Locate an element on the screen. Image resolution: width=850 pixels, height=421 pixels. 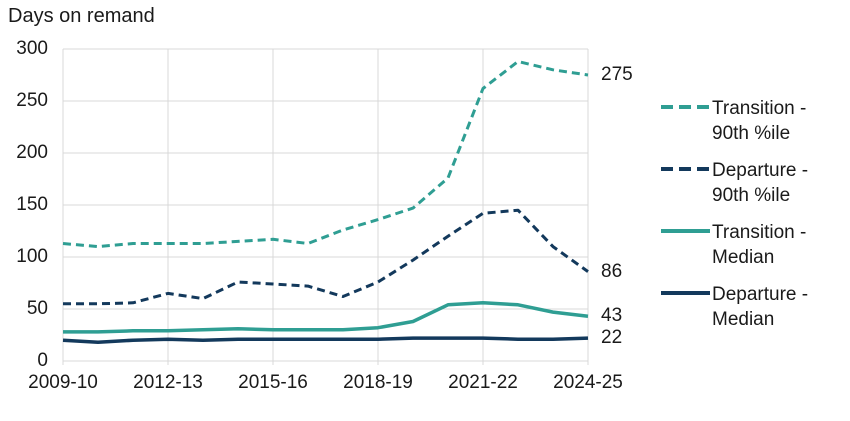
legend-label: Departure - Median is located at coordinates (760, 307).